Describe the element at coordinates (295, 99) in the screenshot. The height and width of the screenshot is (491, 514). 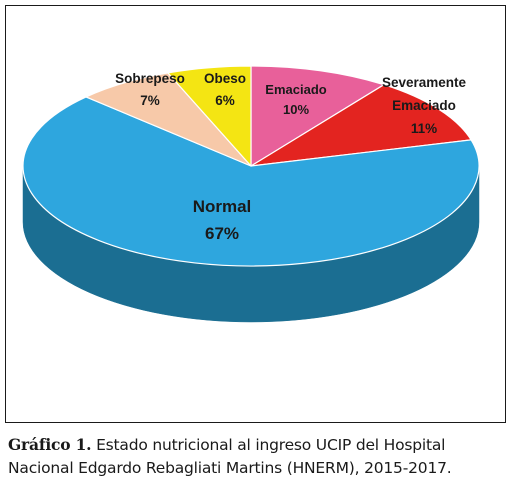
I see `slice-label-emaciado: Emaciado 10%` at that location.